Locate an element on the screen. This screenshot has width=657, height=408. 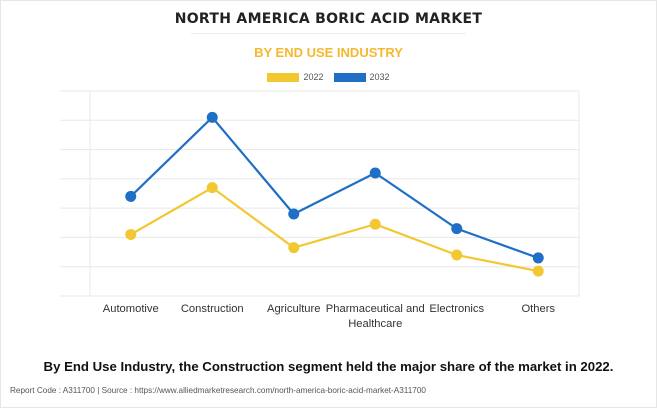
legend-label-2032: 2032 is located at coordinates (379, 77).